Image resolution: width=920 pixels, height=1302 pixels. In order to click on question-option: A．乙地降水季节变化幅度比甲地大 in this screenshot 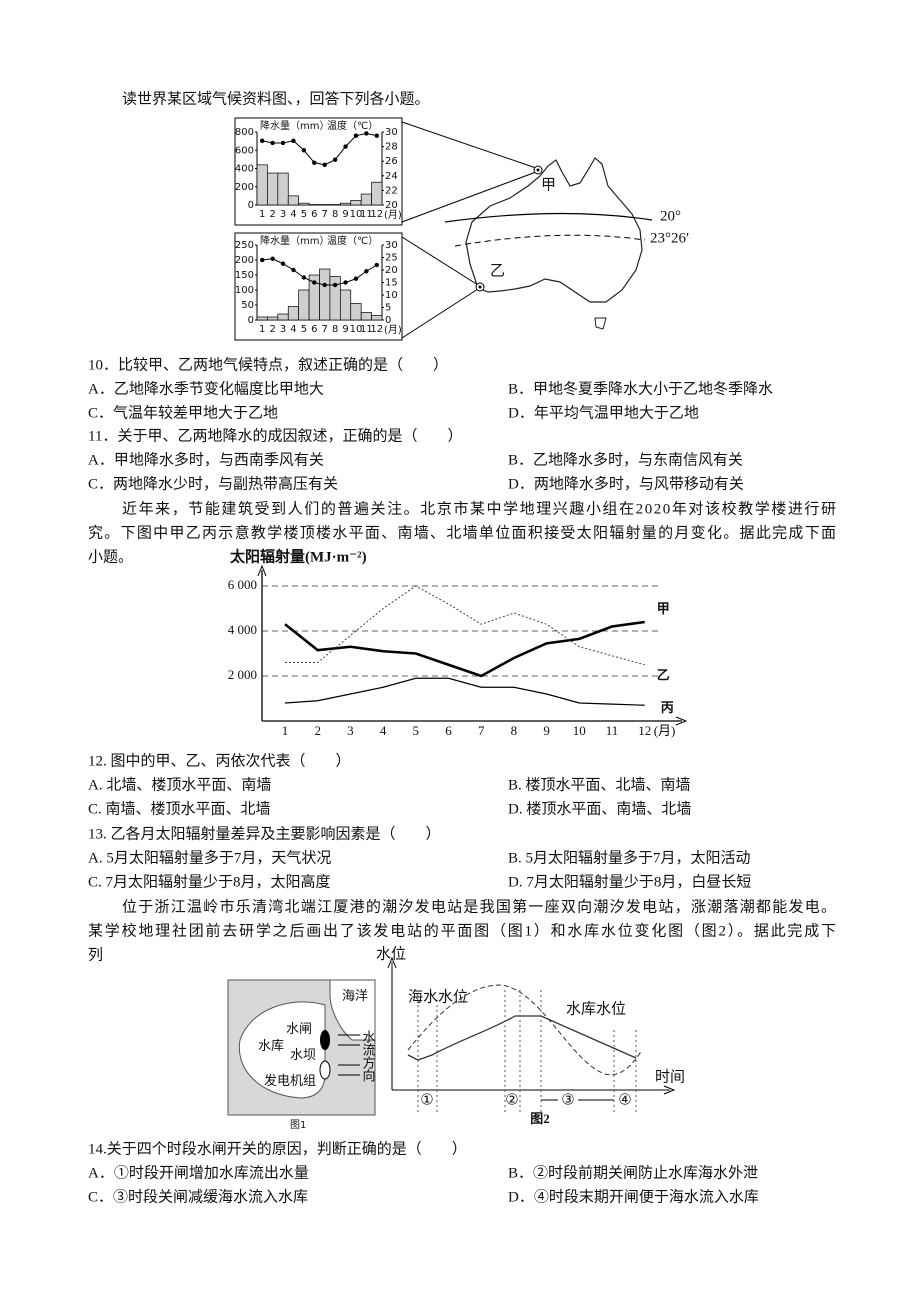, I will do `click(206, 388)`.